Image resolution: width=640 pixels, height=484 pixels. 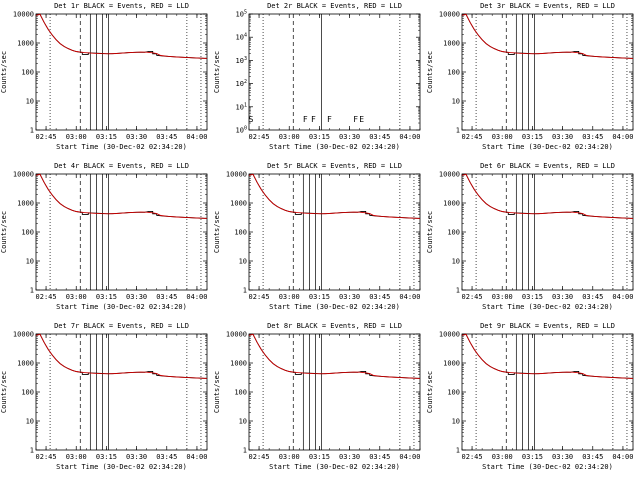 I want to click on y-tick-label: 10³, so click(x=241, y=60).